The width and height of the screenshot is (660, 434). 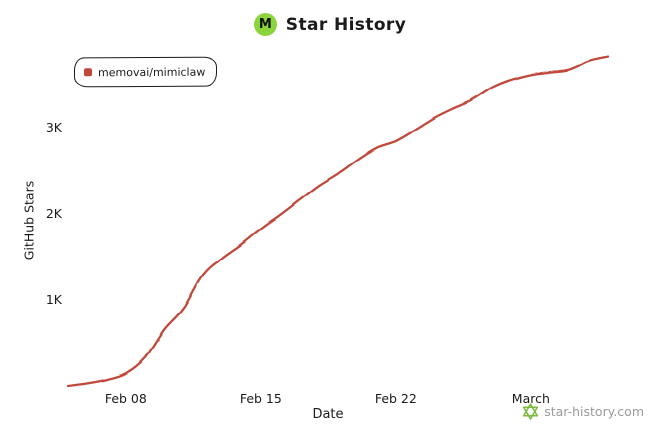 What do you see at coordinates (531, 411) in the screenshot?
I see `star-icon` at bounding box center [531, 411].